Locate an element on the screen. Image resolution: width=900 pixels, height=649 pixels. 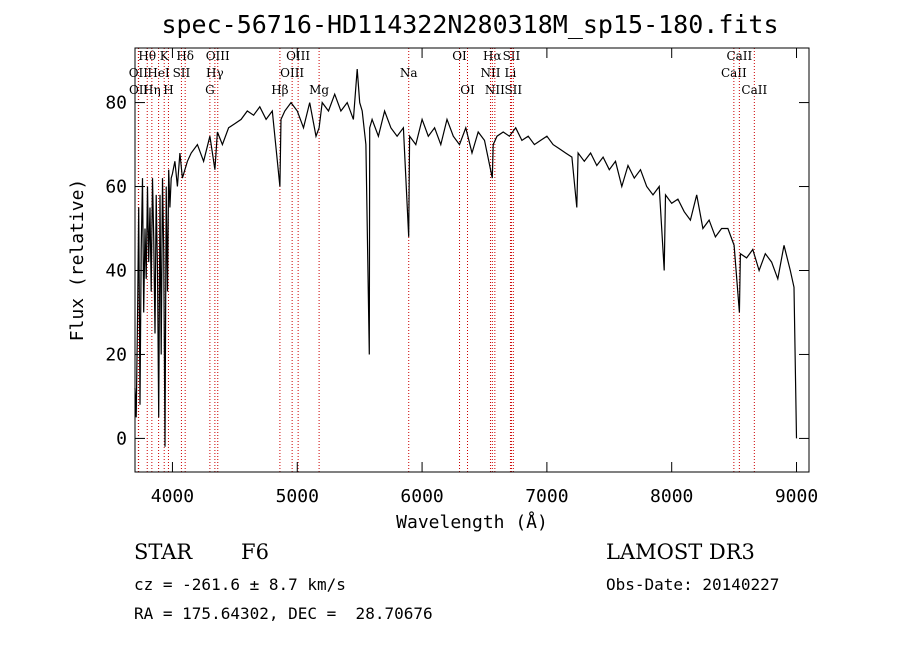
line-marker-label-3: Hη is located at coordinates (152, 90).